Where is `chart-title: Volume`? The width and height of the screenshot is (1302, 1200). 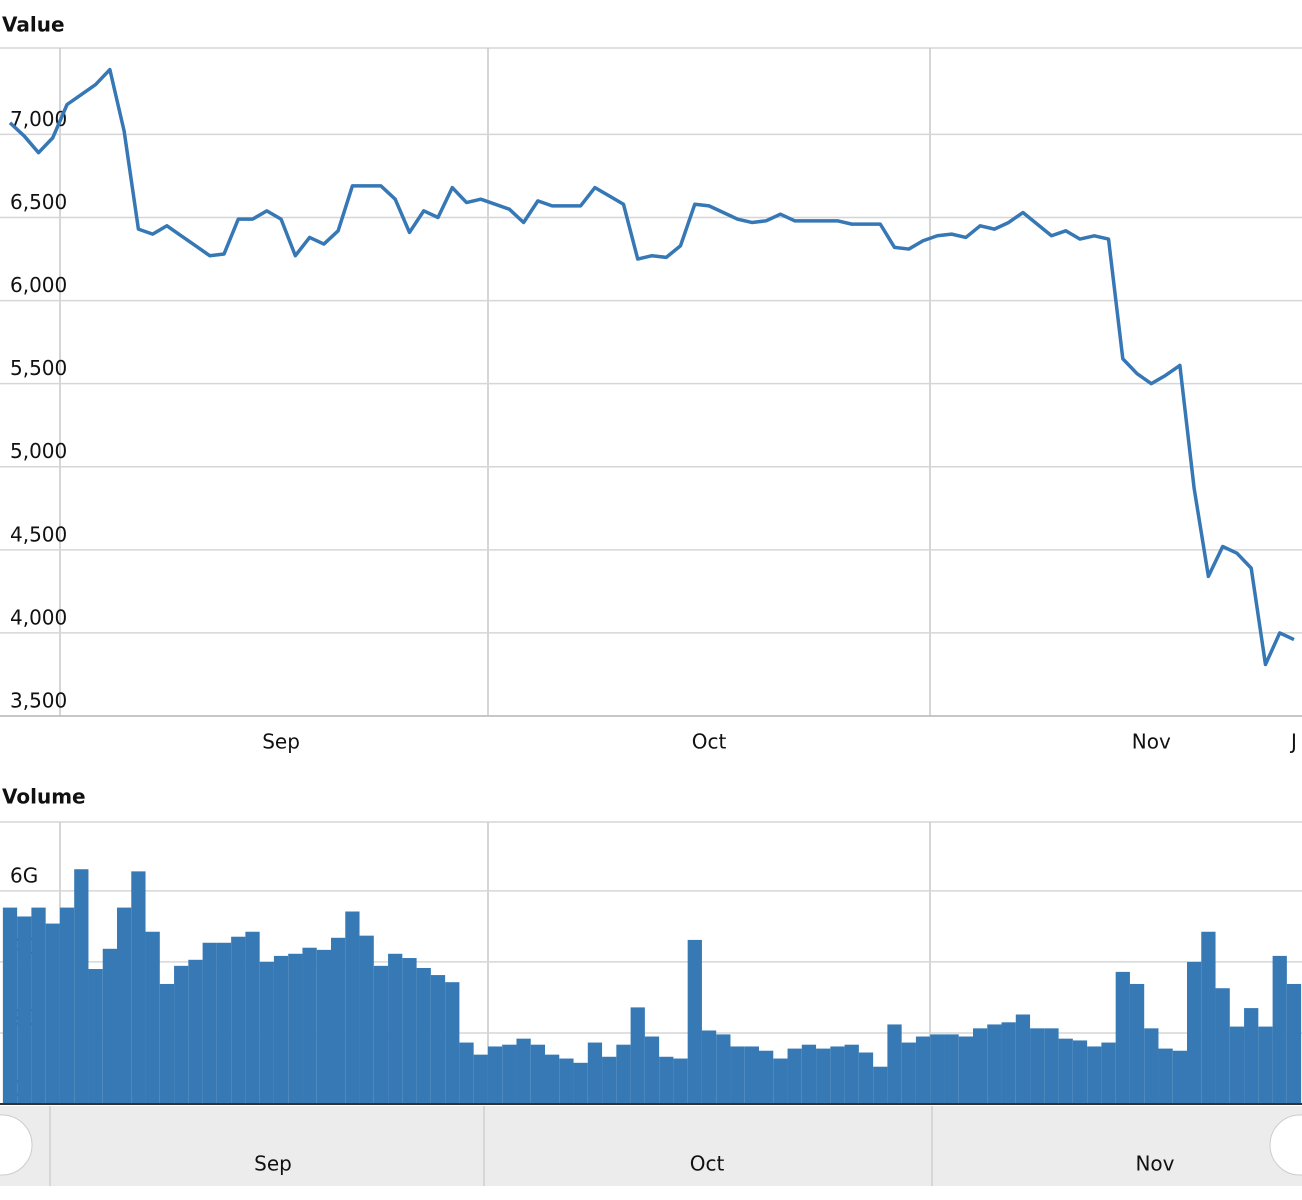 chart-title: Volume is located at coordinates (44, 797).